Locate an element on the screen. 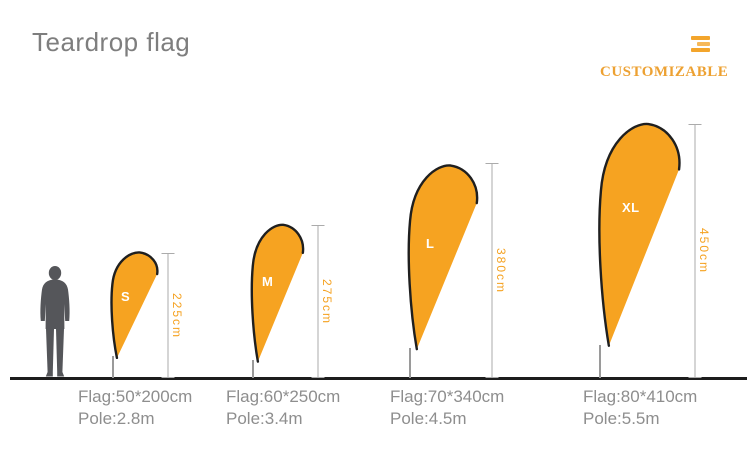  flag-pole-m is located at coordinates (253, 369).